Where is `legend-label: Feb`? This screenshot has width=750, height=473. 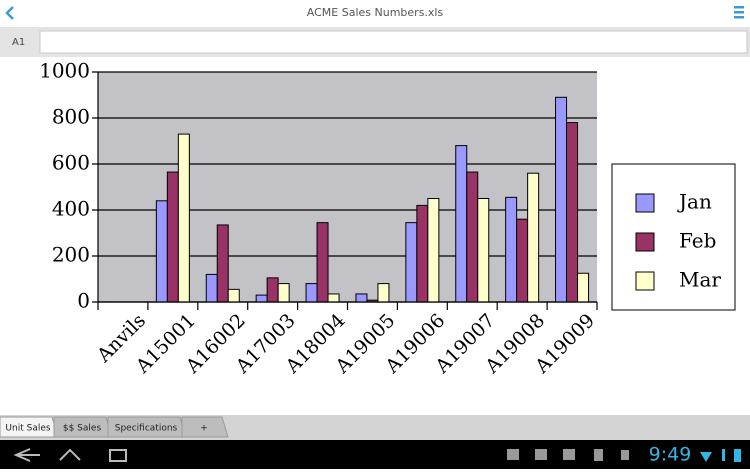 legend-label: Feb is located at coordinates (697, 241).